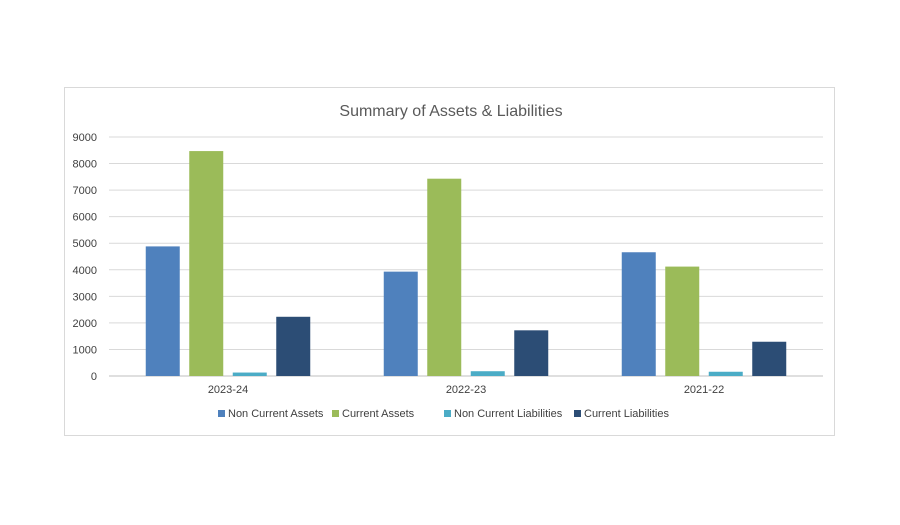 The image size is (900, 525). What do you see at coordinates (378, 414) in the screenshot?
I see `legend-label: Current Assets` at bounding box center [378, 414].